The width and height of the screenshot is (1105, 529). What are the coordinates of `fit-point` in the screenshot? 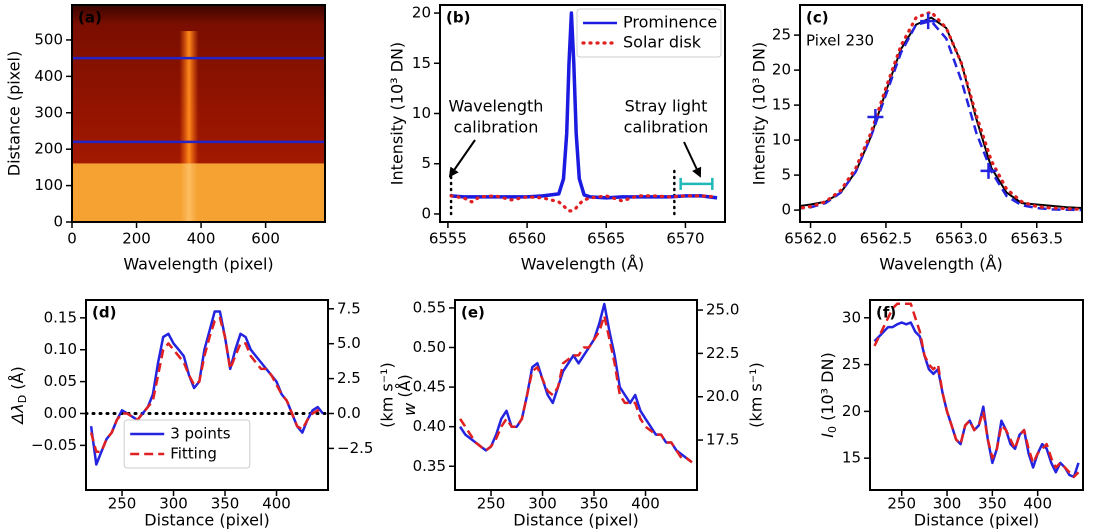 It's located at (988, 170).